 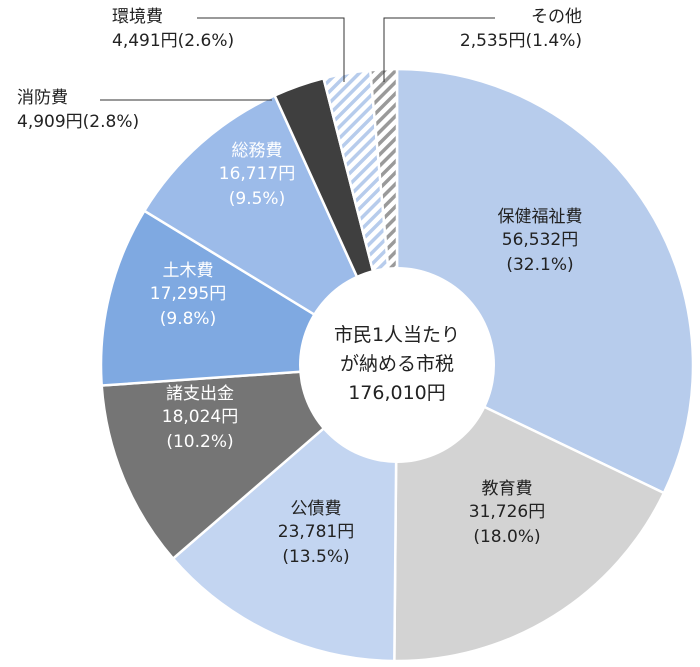 What do you see at coordinates (521, 29) in the screenshot?
I see `slice-label: その他 2,535円(1.4%)` at bounding box center [521, 29].